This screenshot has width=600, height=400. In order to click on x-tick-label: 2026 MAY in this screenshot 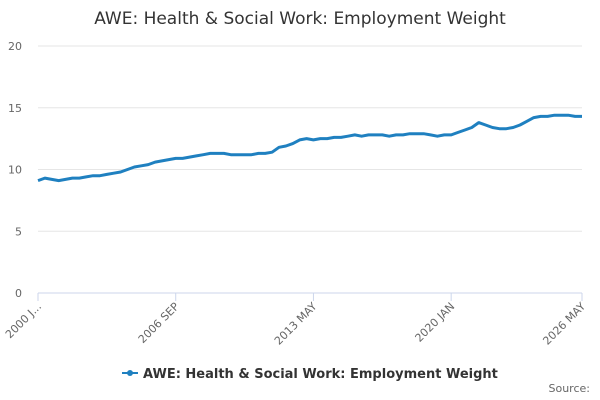, I will do `click(564, 324)`.